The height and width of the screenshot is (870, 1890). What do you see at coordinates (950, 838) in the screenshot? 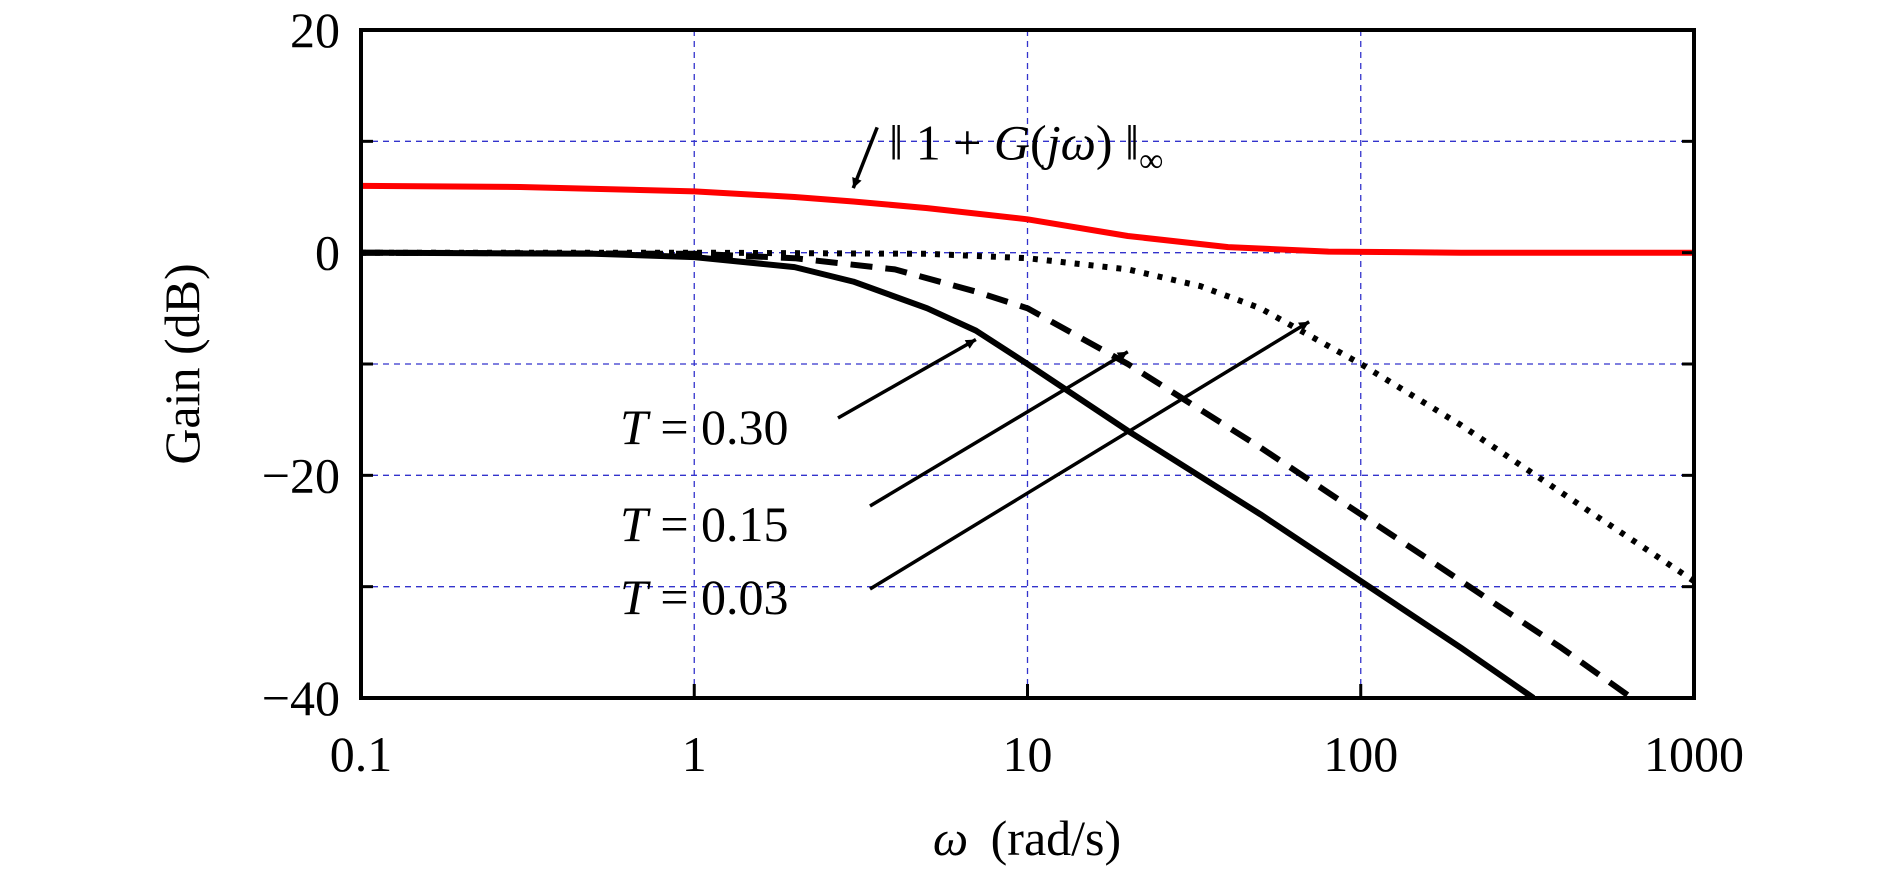
I see `x-axis-symbol: ω` at bounding box center [950, 838].